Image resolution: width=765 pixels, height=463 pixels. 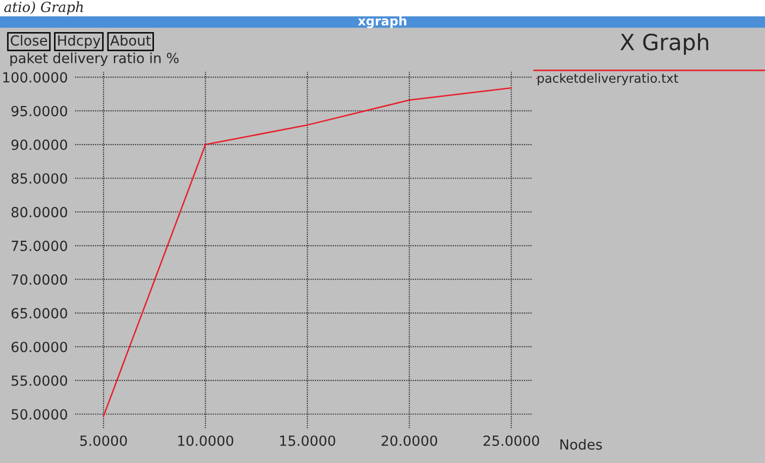 What do you see at coordinates (40, 380) in the screenshot?
I see `y-tick-label: 55.0000` at bounding box center [40, 380].